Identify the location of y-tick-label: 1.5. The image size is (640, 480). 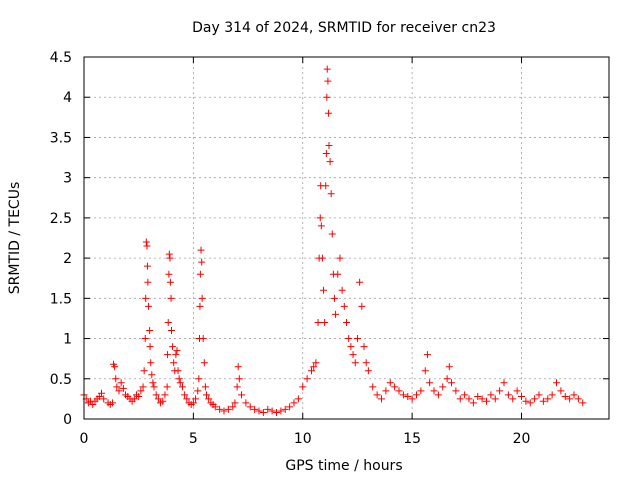
(61, 299).